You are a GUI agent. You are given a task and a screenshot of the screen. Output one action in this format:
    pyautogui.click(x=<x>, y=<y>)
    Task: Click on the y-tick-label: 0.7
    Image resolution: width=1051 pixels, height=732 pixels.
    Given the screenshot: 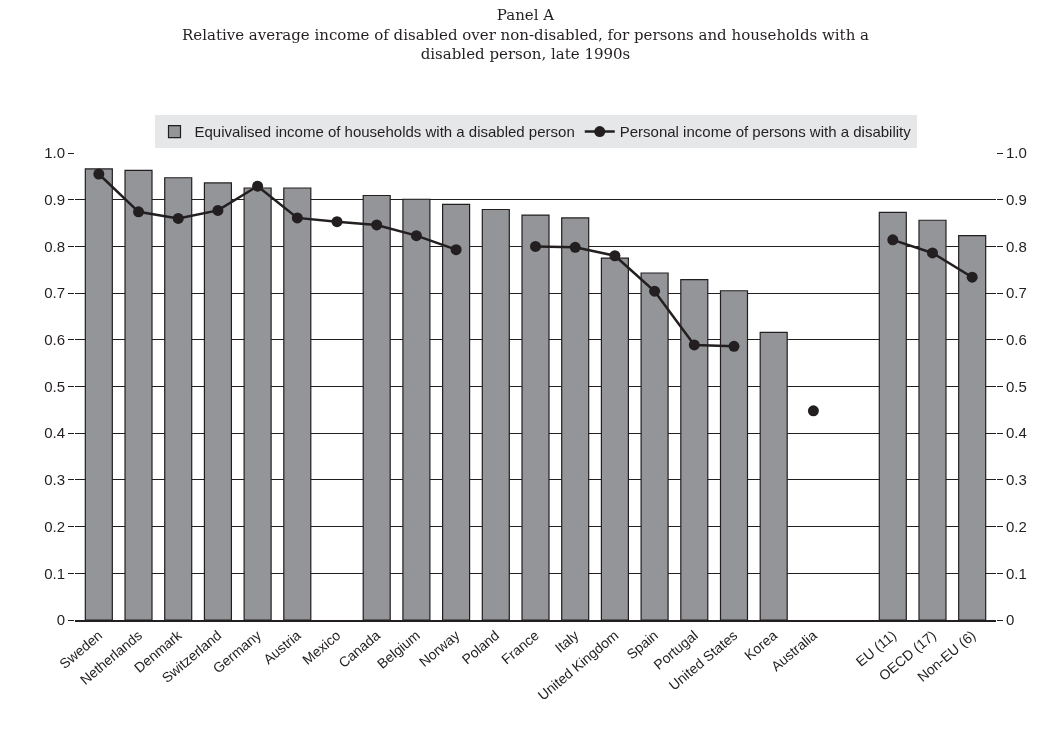 What is the action you would take?
    pyautogui.click(x=54, y=293)
    